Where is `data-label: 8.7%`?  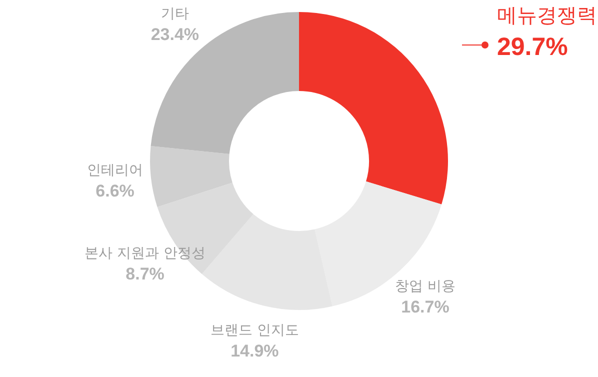 data-label: 8.7% is located at coordinates (145, 274).